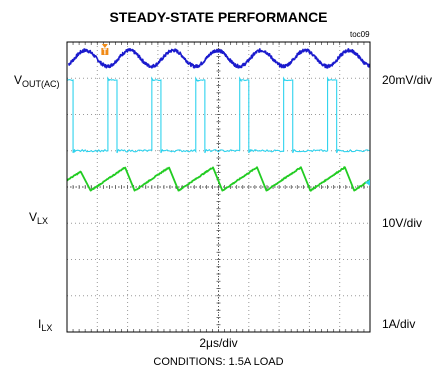 The image size is (437, 377). Describe the element at coordinates (39, 218) in the screenshot. I see `vlx-channel-label: VLX` at that location.